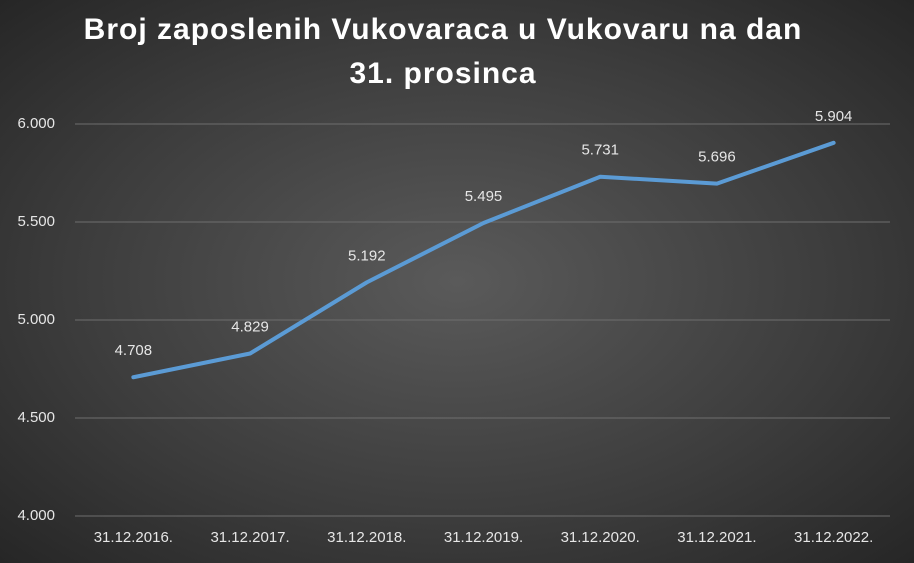  What do you see at coordinates (834, 116) in the screenshot?
I see `data-label: 5.904` at bounding box center [834, 116].